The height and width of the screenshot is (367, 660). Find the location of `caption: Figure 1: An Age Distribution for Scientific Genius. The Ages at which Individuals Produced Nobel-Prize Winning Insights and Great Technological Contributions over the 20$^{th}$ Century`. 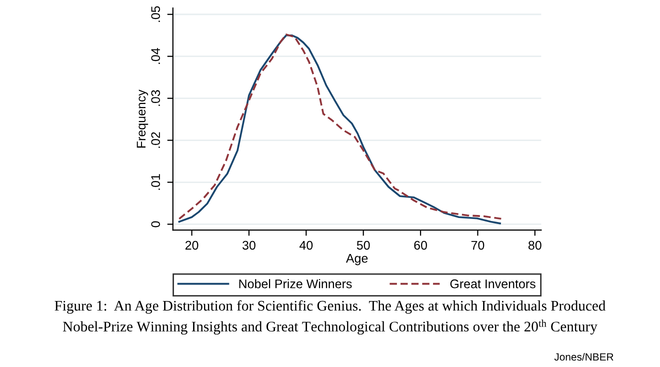

caption: Figure 1: An Age Distribution for Scientific Genius. The Ages at which Individuals Produced Nobel-Prize Winning Insights and Great Technological Contributions over the 20$^{th}$ Century is located at coordinates (330, 317).